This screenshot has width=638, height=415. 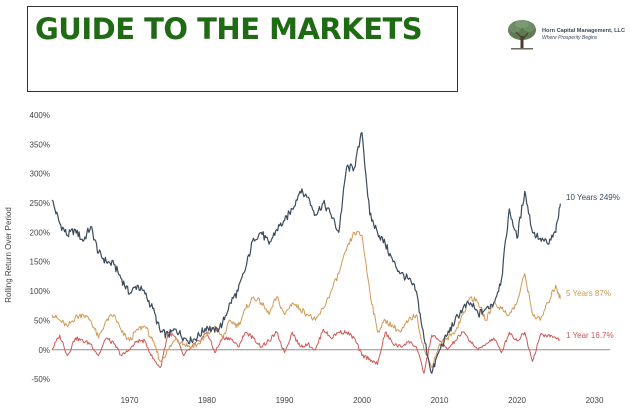 What do you see at coordinates (590, 335) in the screenshot?
I see `series-end-label: 1 Year 16.7%` at bounding box center [590, 335].